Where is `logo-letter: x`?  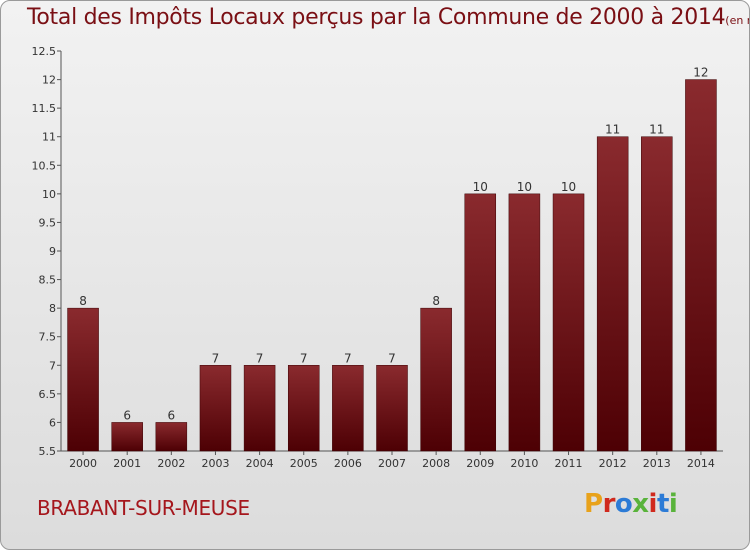
logo-letter: x is located at coordinates (640, 504).